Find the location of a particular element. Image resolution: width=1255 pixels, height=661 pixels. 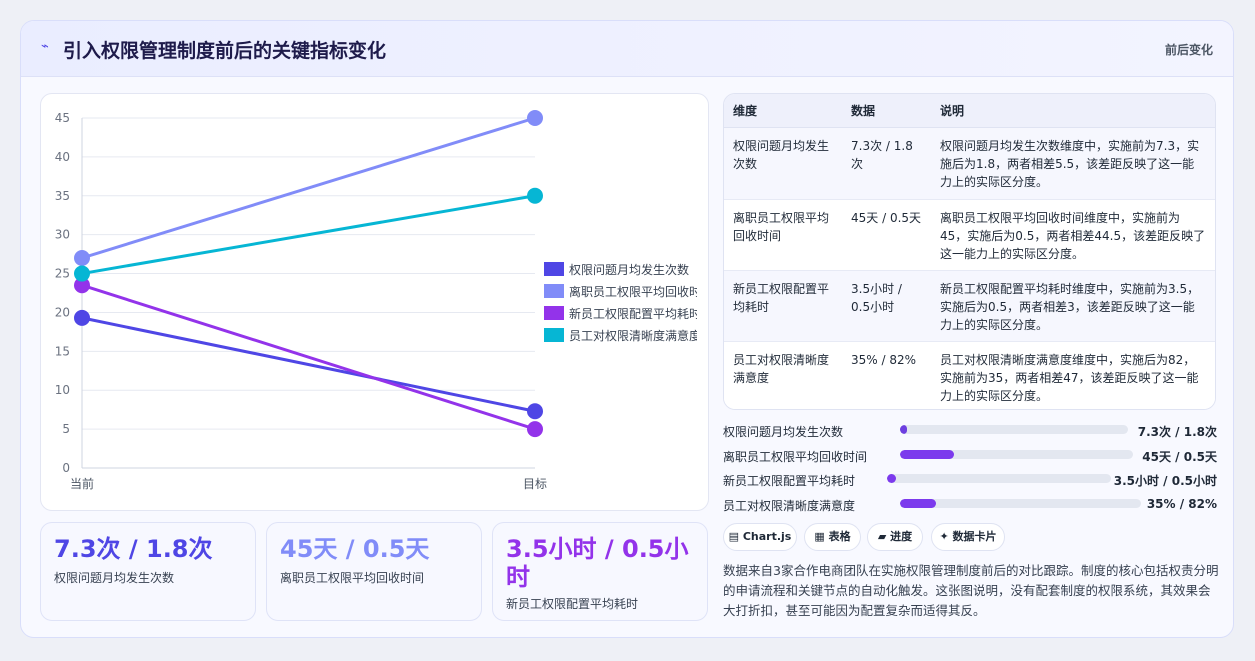

stat-value: 3.5小时 / 0.5小时 is located at coordinates (597, 563).